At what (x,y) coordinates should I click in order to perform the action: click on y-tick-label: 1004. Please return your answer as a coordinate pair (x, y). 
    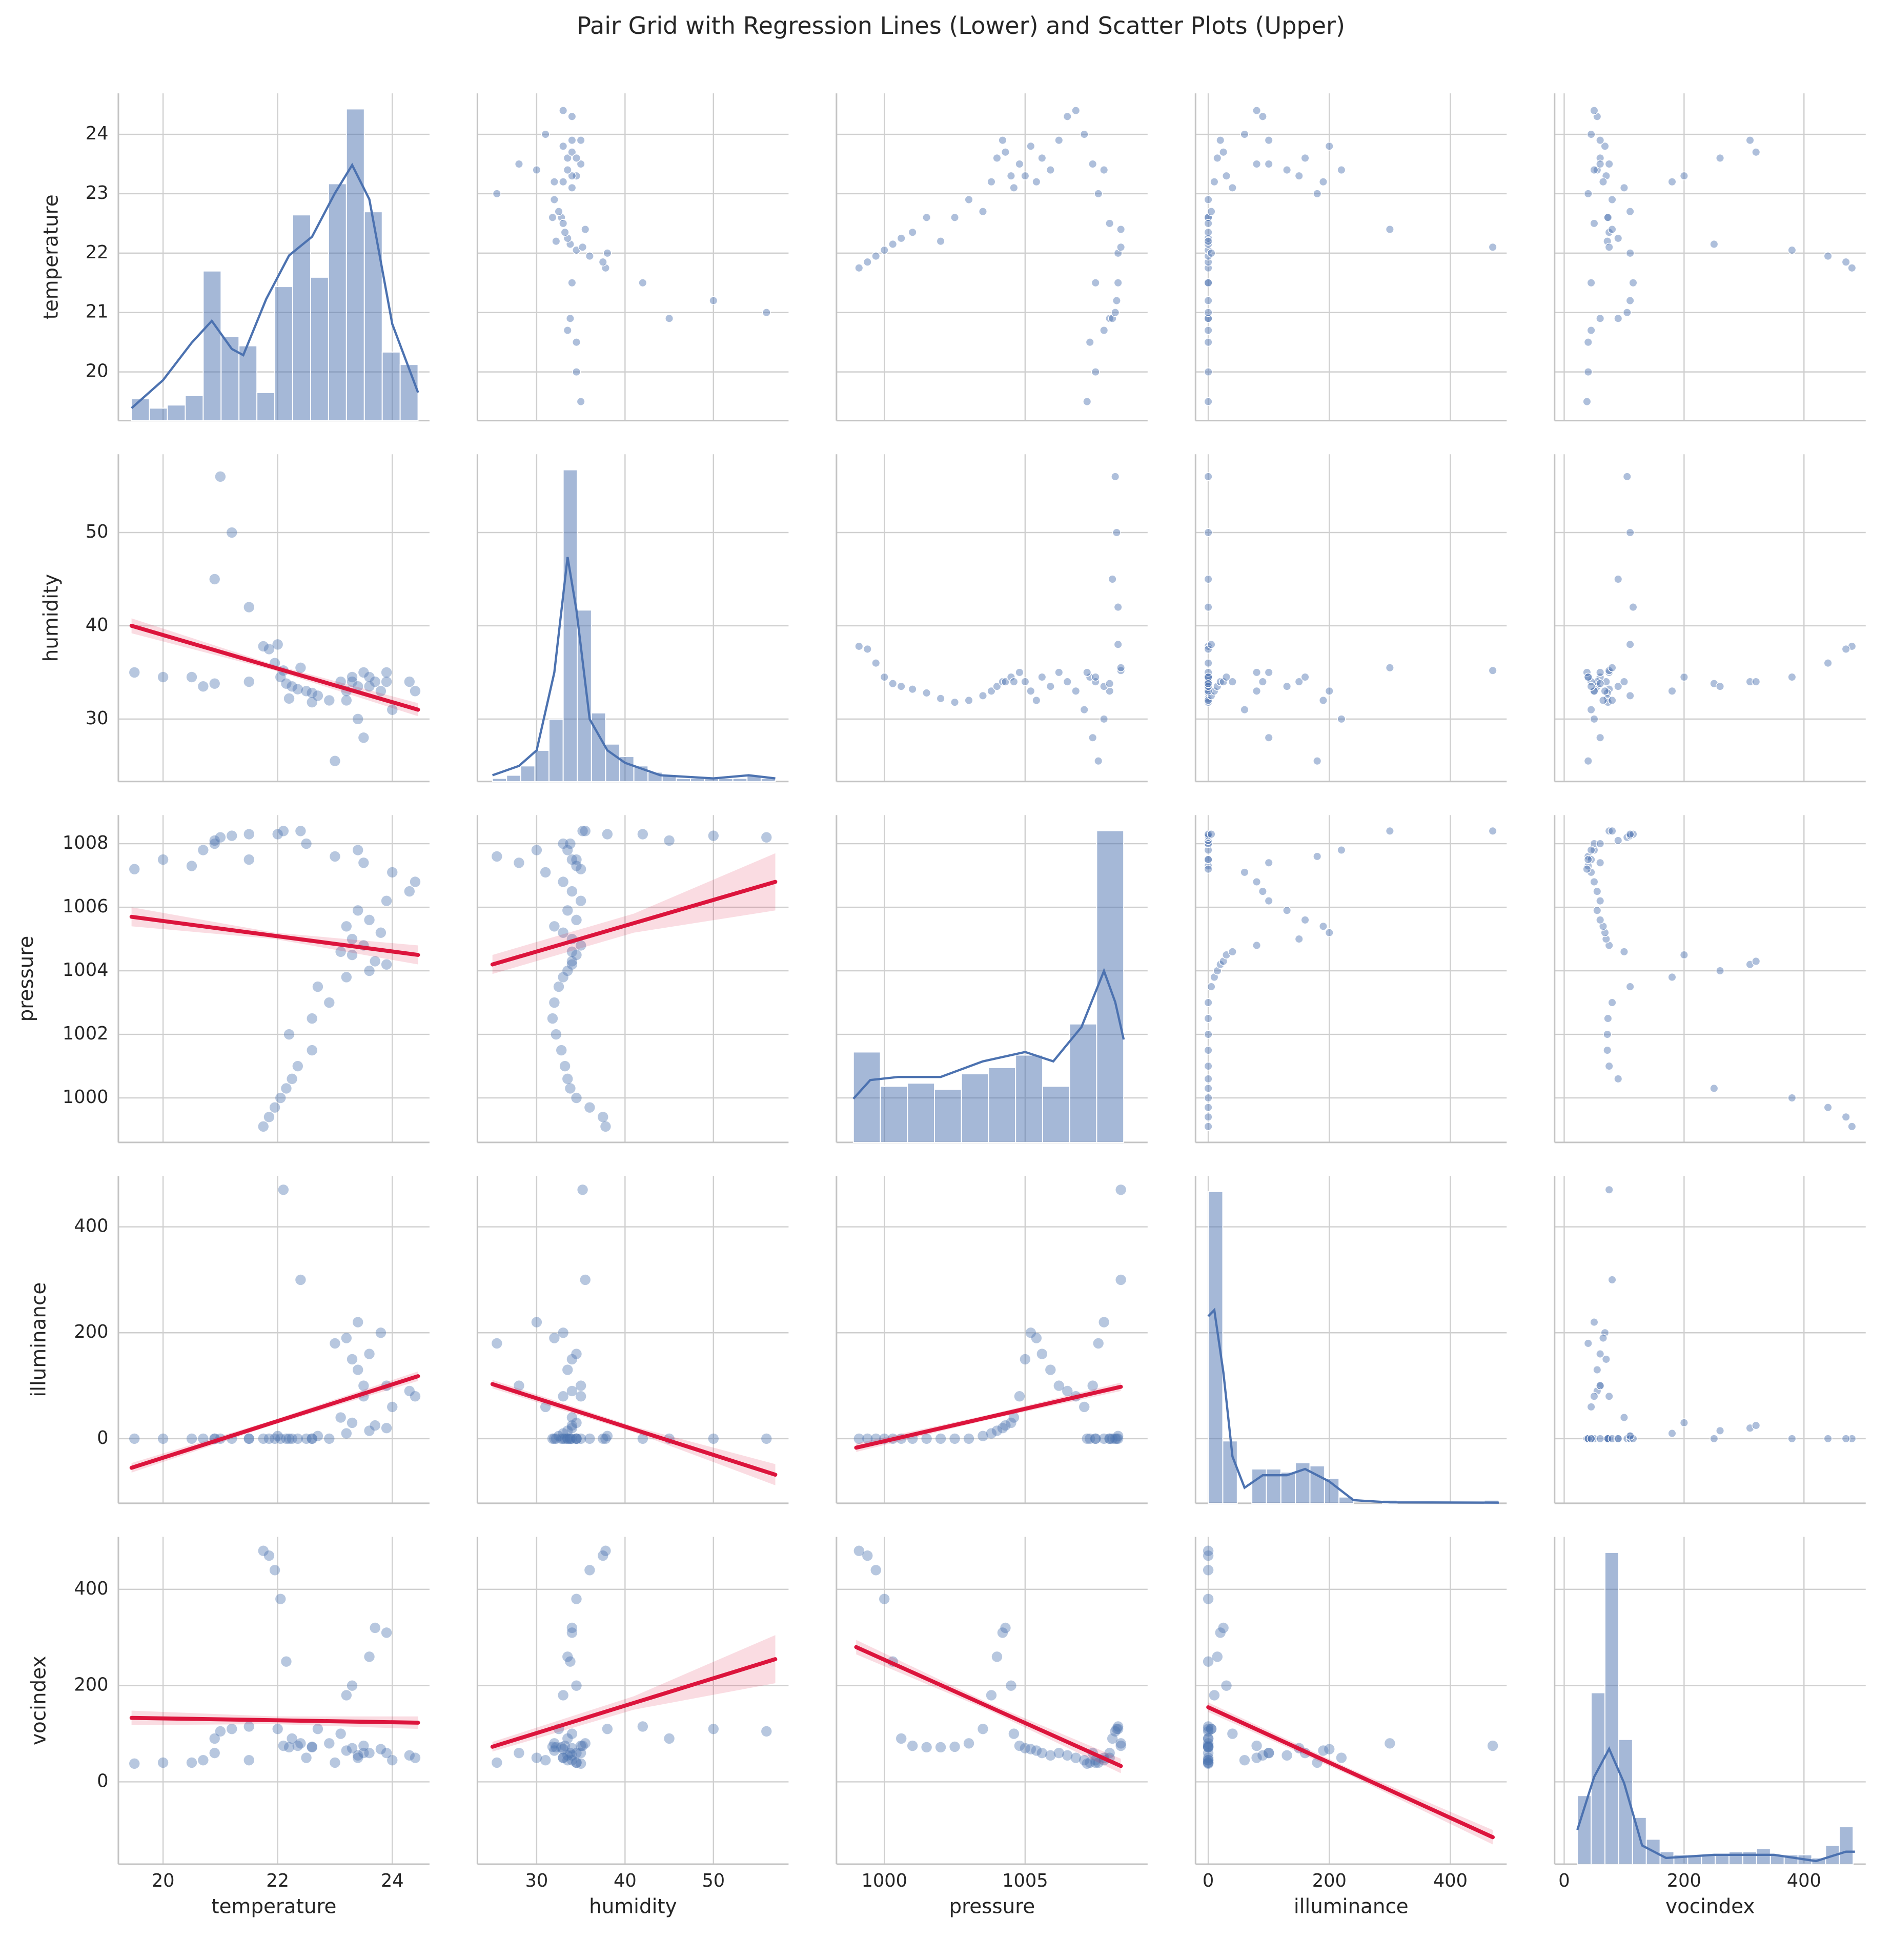
    Looking at the image, I should click on (86, 970).